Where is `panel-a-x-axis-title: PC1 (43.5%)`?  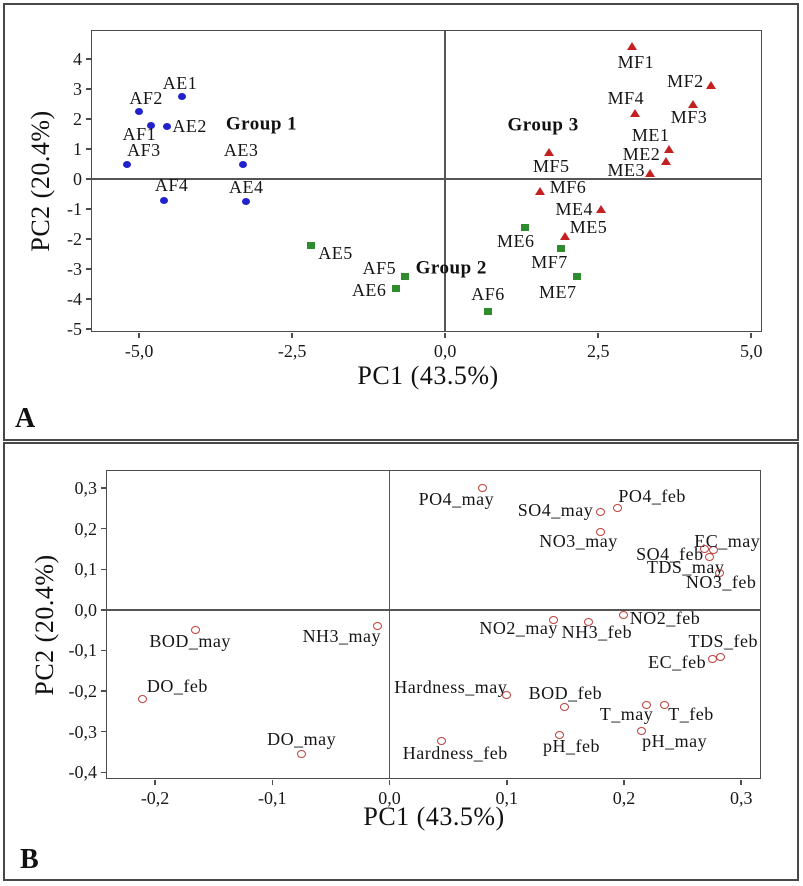 panel-a-x-axis-title: PC1 (43.5%) is located at coordinates (428, 375).